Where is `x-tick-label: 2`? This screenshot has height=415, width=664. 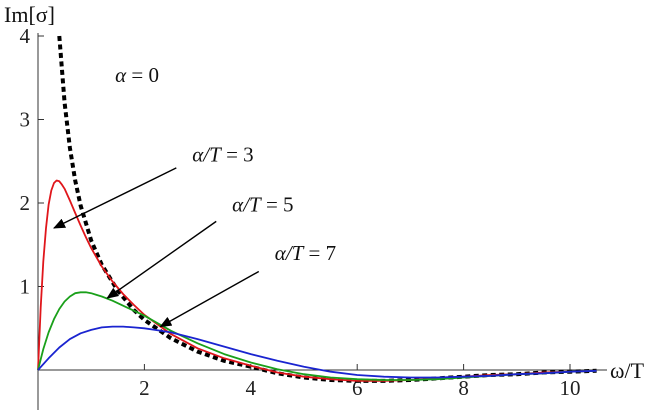
x-tick-label: 2 is located at coordinates (144, 388).